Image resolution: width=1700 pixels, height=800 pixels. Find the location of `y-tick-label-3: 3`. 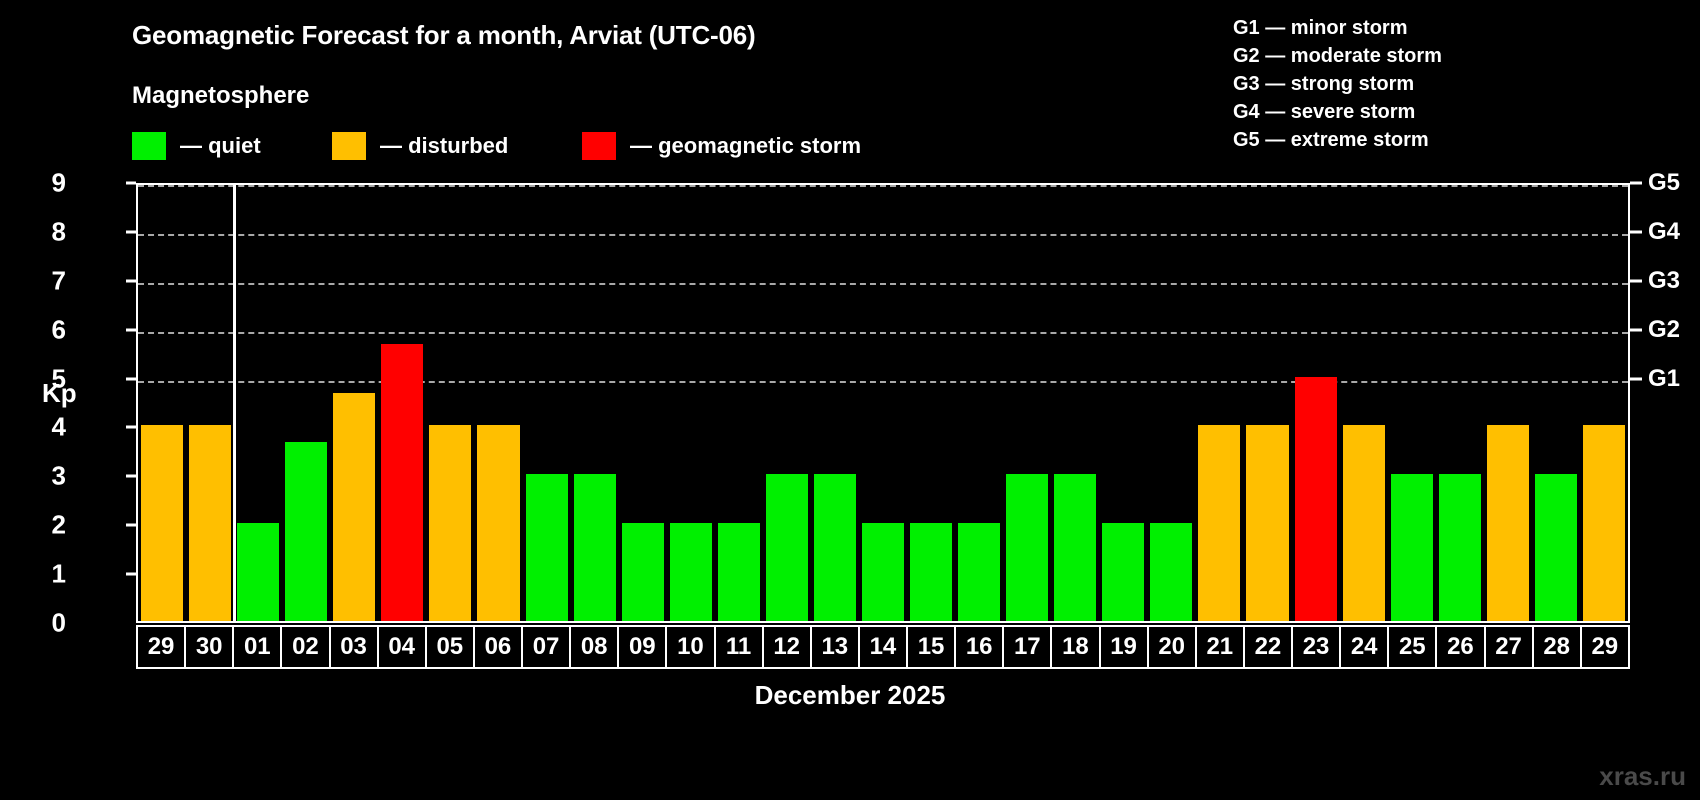

y-tick-label-3: 3 is located at coordinates (58, 475).